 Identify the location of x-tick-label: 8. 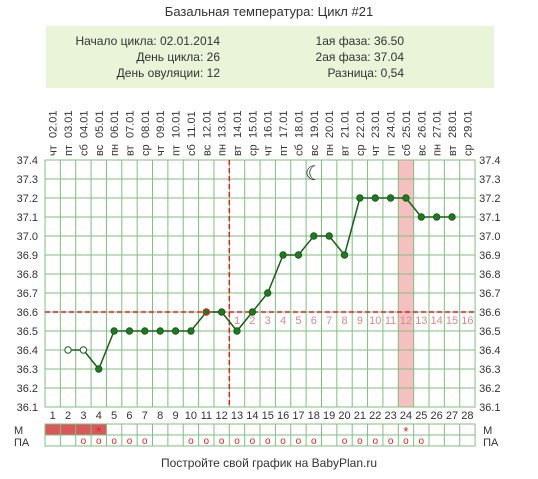
(160, 416).